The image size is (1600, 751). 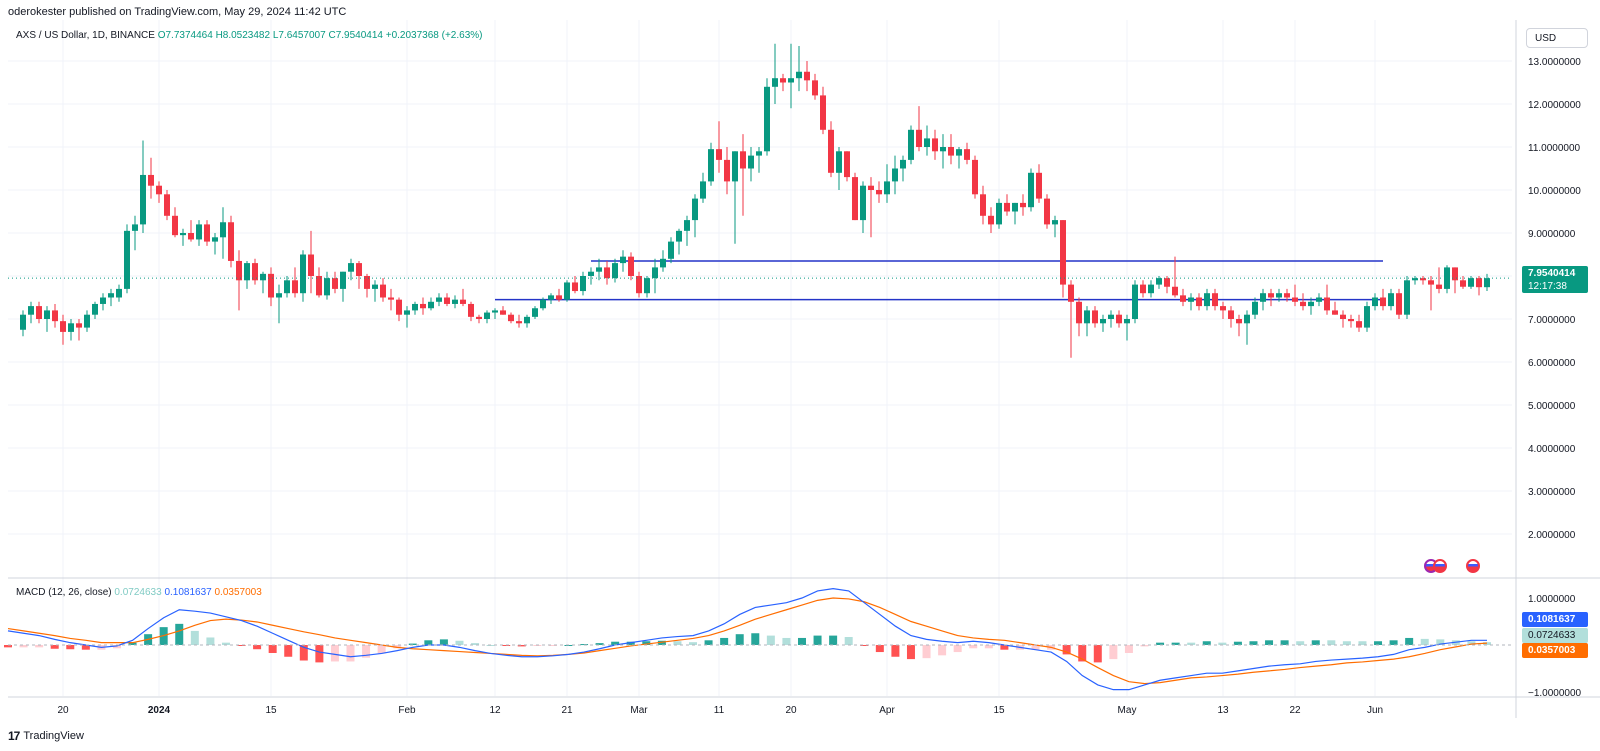 What do you see at coordinates (1555, 619) in the screenshot?
I see `macd-value-tag: 0.1081637` at bounding box center [1555, 619].